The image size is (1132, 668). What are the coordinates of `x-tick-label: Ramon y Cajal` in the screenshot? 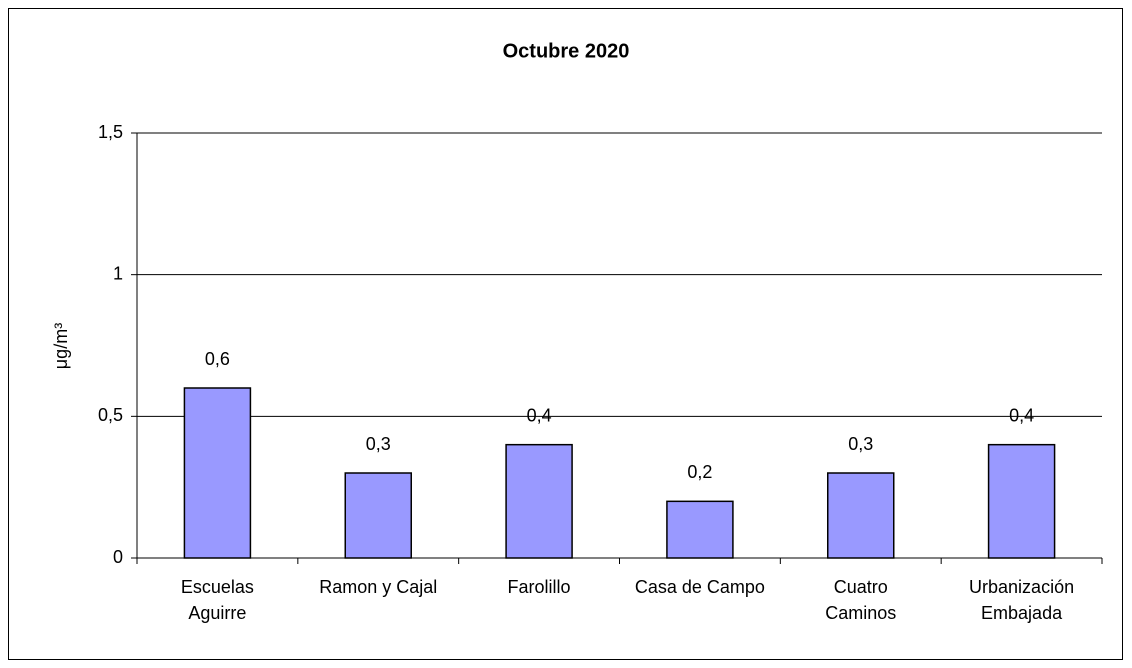 It's located at (378, 587).